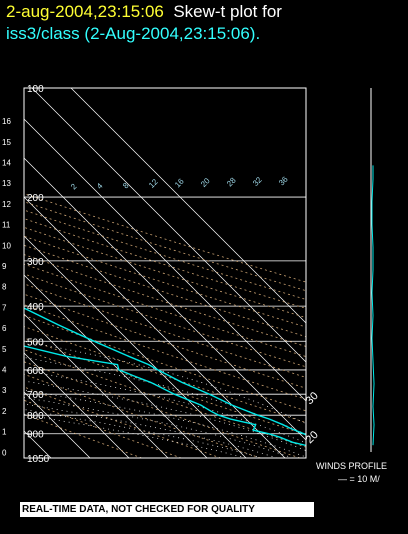  Describe the element at coordinates (4, 370) in the screenshot. I see `height-tick-label: 4` at that location.